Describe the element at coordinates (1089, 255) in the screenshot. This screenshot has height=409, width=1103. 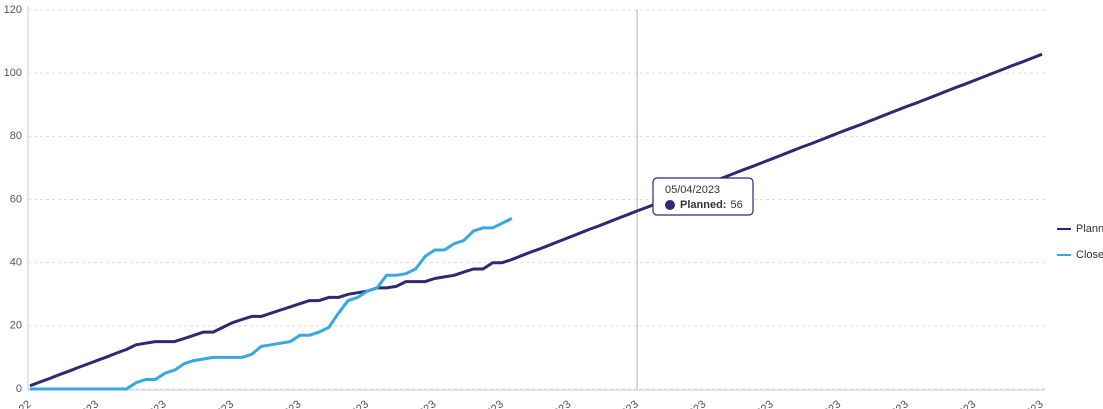
I see `legend-label: Closed` at that location.